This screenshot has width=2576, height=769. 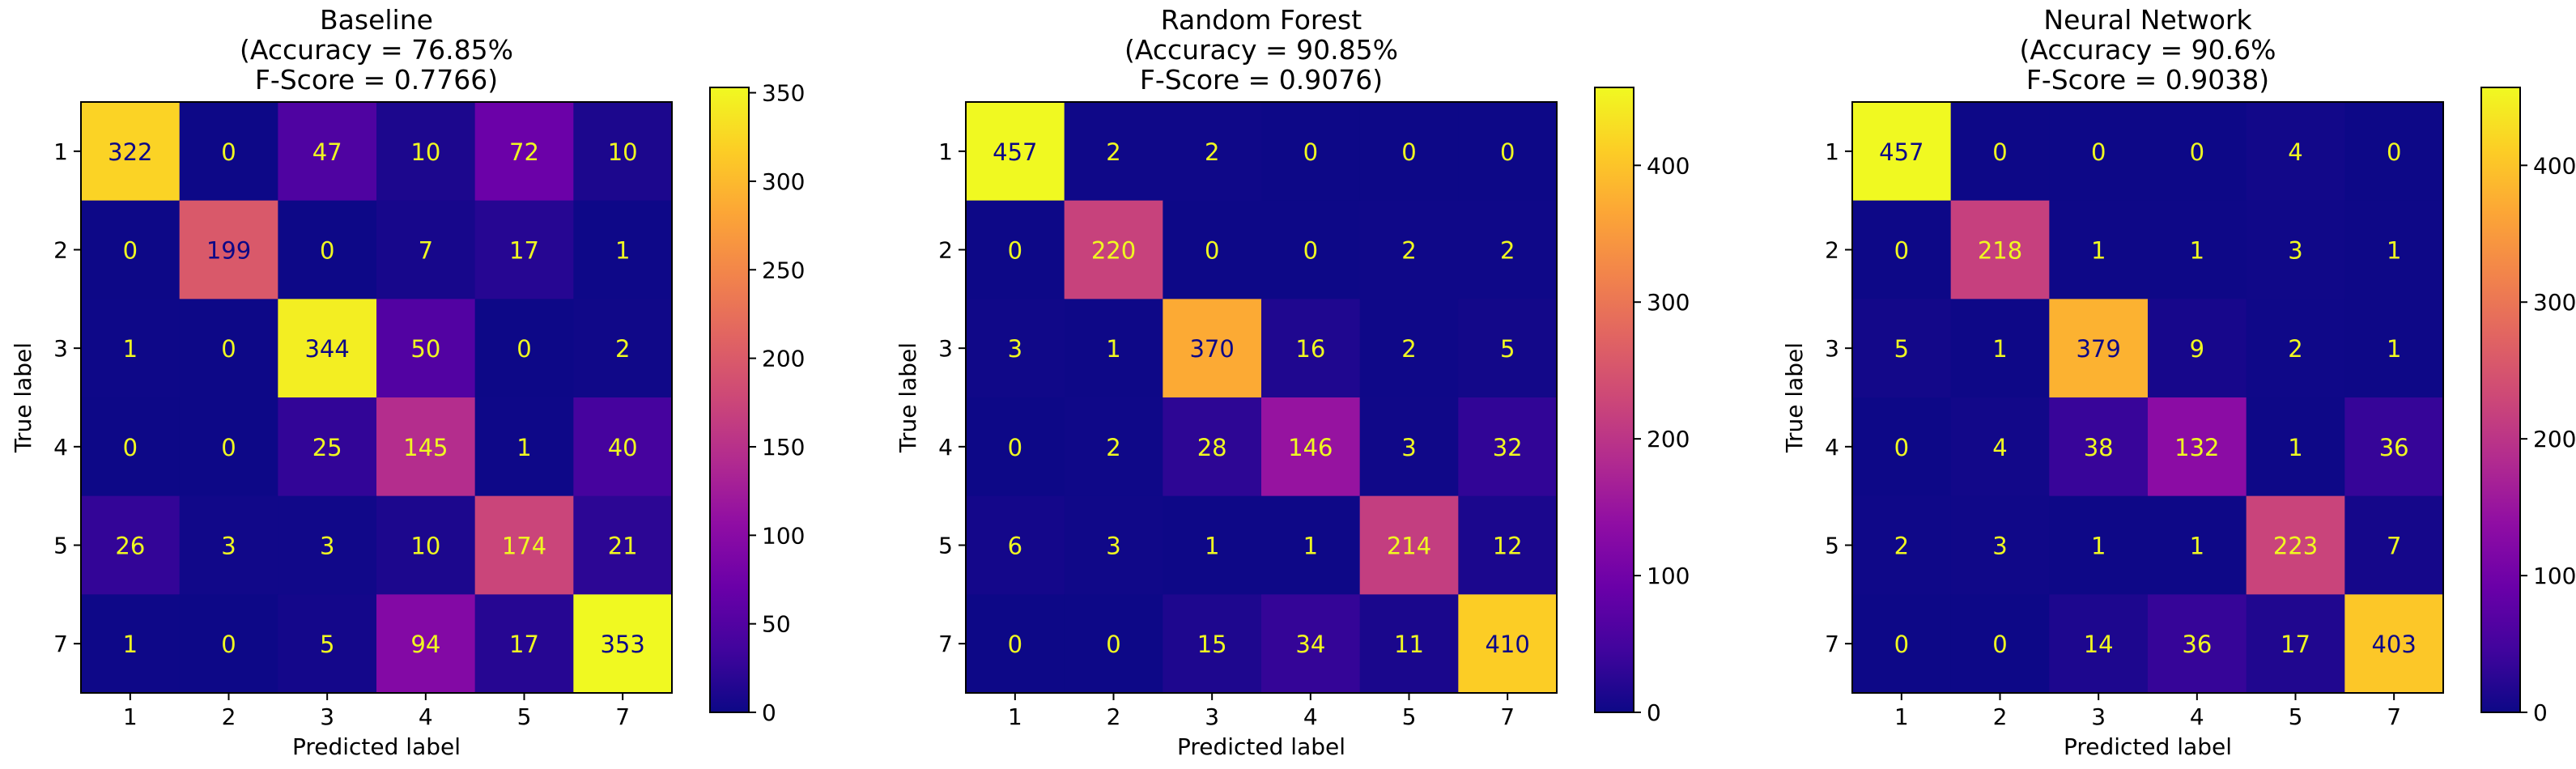 What do you see at coordinates (946, 349) in the screenshot?
I see `y-tick-label: 3` at bounding box center [946, 349].